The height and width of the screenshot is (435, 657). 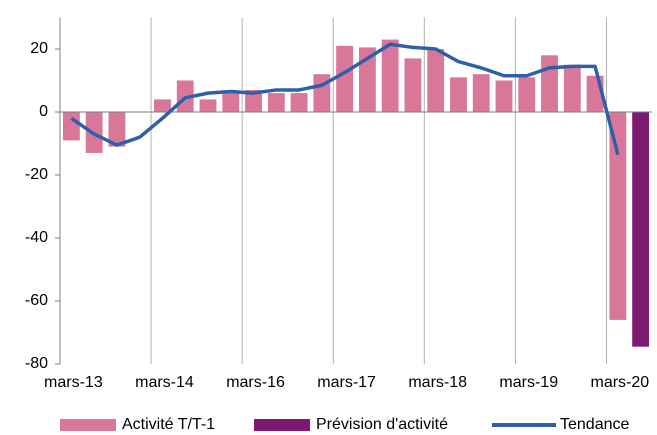 What do you see at coordinates (437, 382) in the screenshot?
I see `x-tick-label: mars-18` at bounding box center [437, 382].